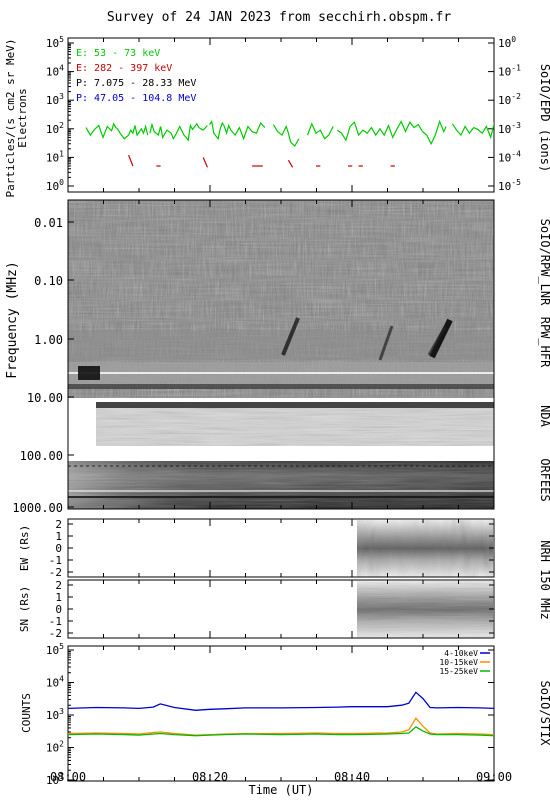  Describe the element at coordinates (55, 42) in the screenshot. I see `epd-left-tick-label: 10⁵` at that location.